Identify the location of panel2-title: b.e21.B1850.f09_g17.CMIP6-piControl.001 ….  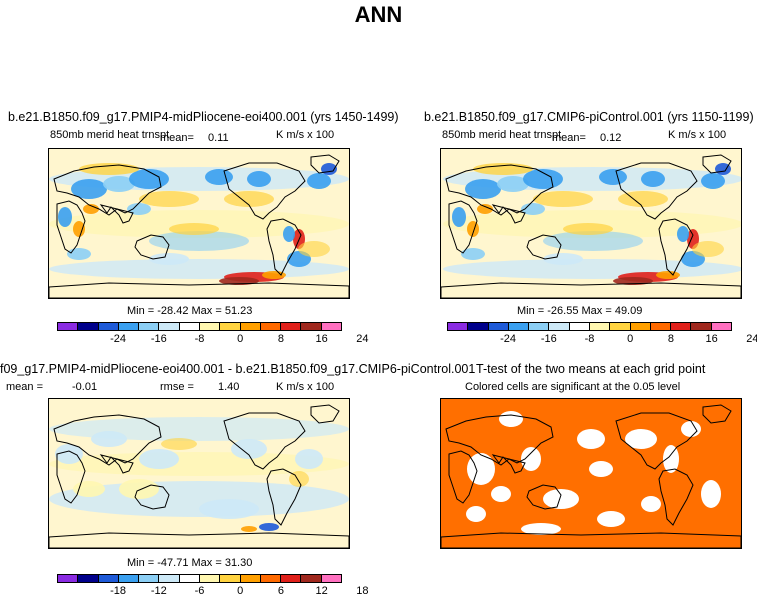
(589, 117).